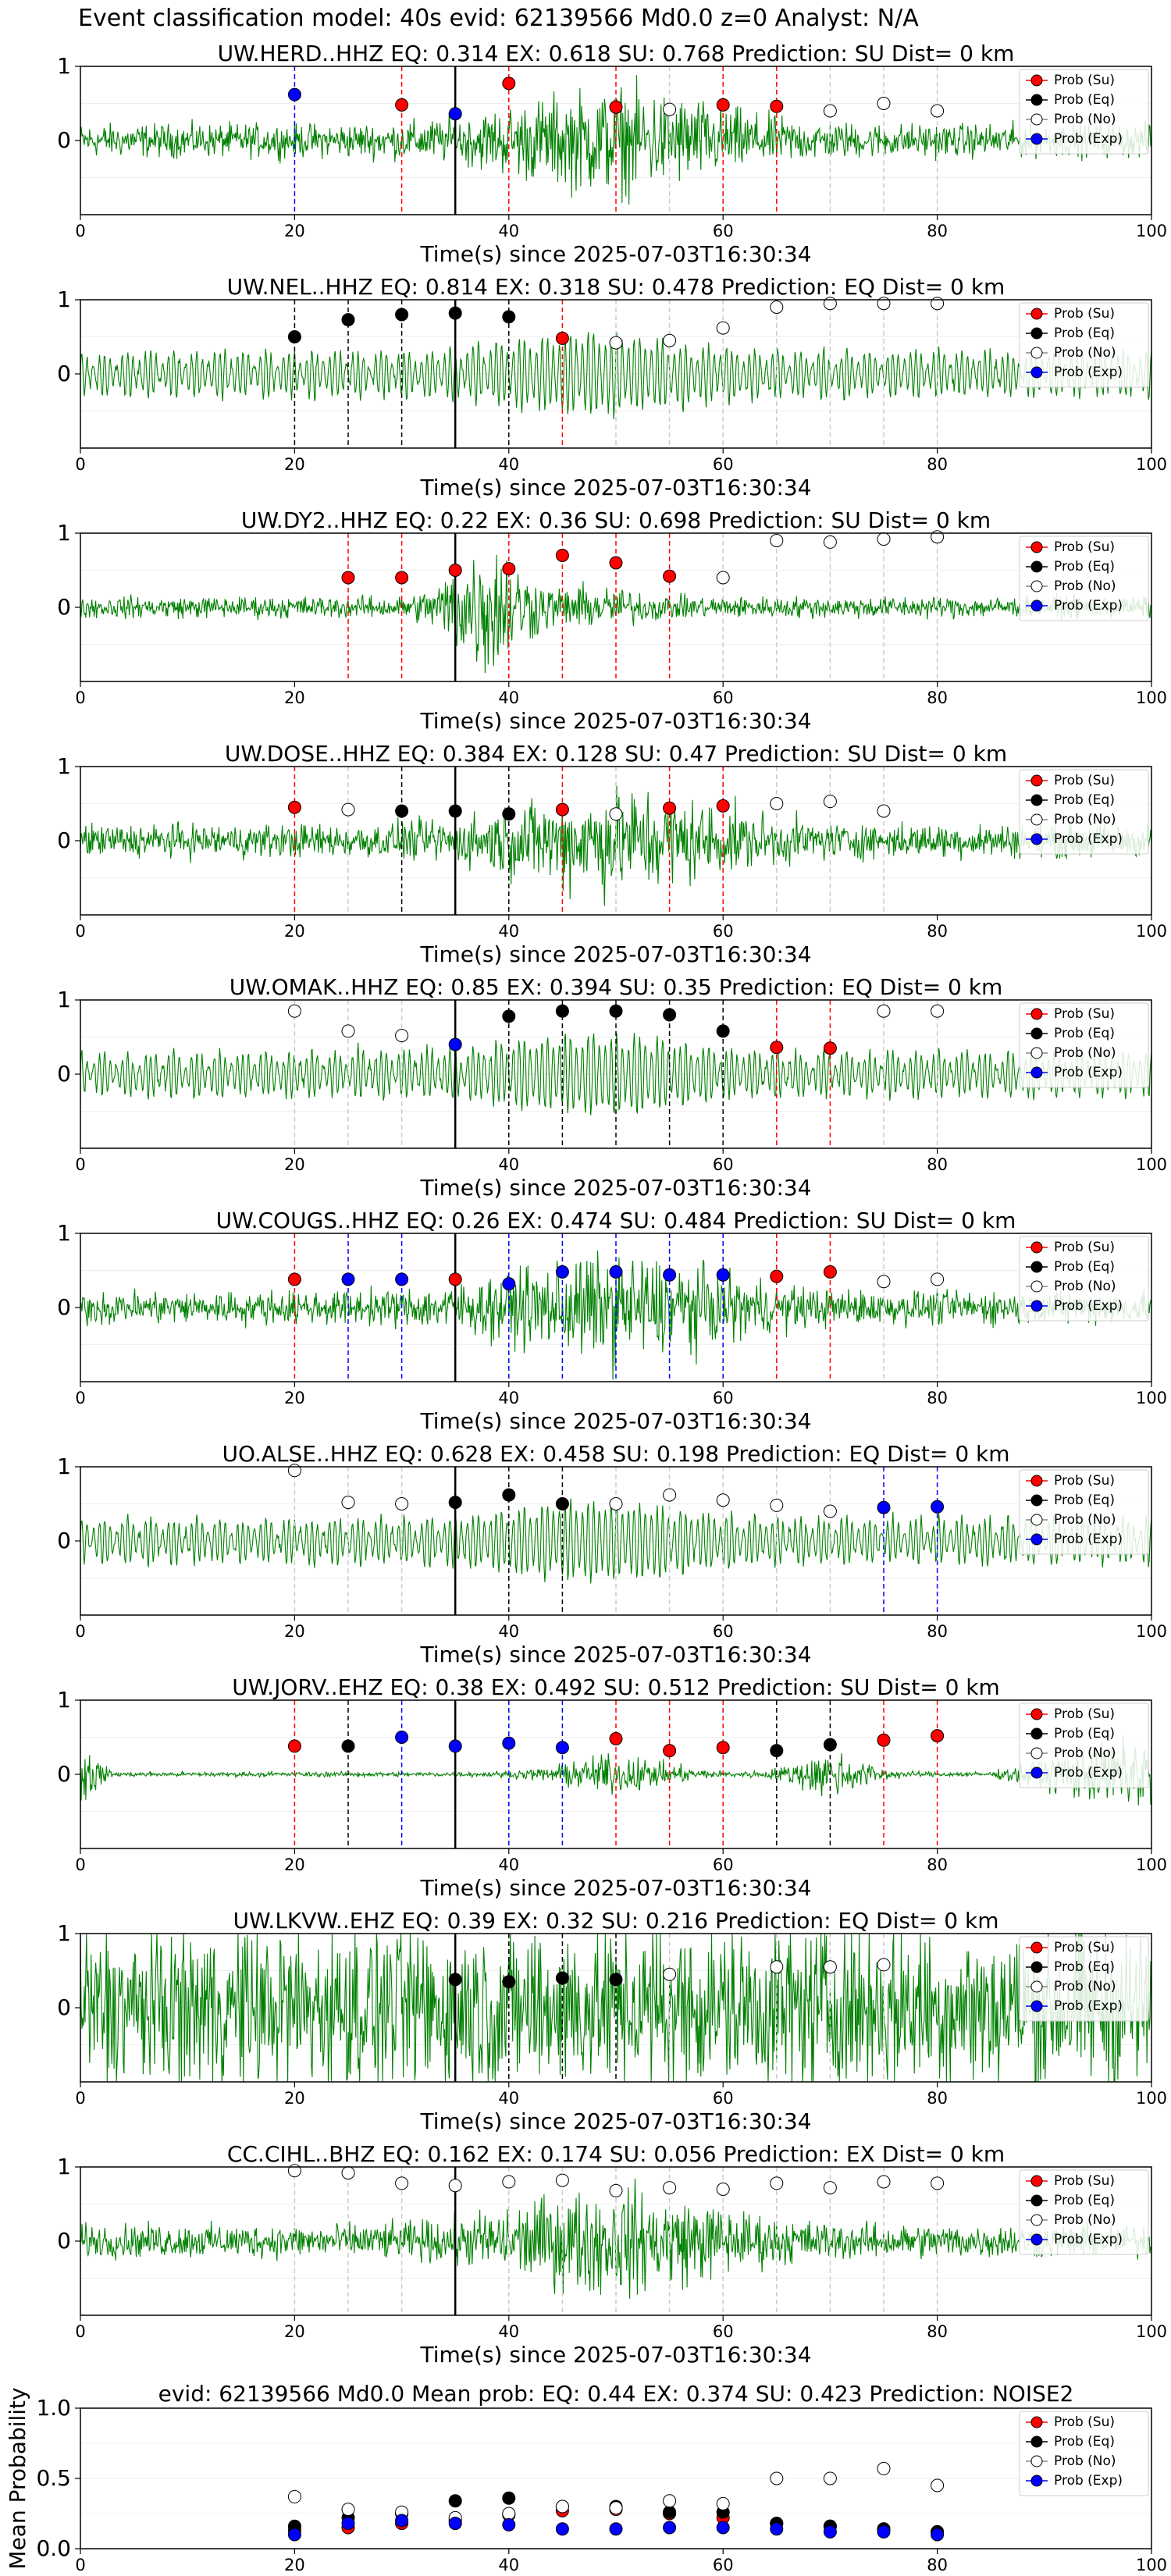 This screenshot has height=2576, width=1171. What do you see at coordinates (616, 2238) in the screenshot?
I see `seismogram-trace` at bounding box center [616, 2238].